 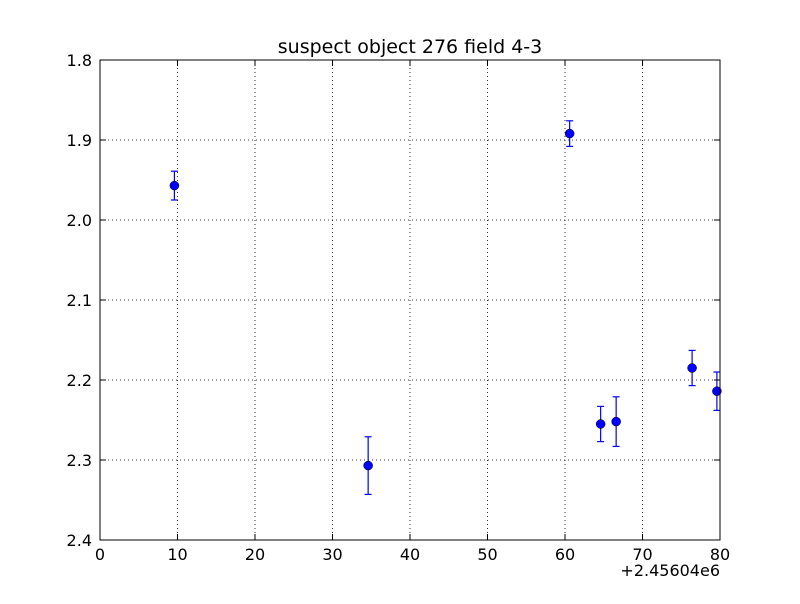 I want to click on x-tick-label: 70, so click(x=642, y=554).